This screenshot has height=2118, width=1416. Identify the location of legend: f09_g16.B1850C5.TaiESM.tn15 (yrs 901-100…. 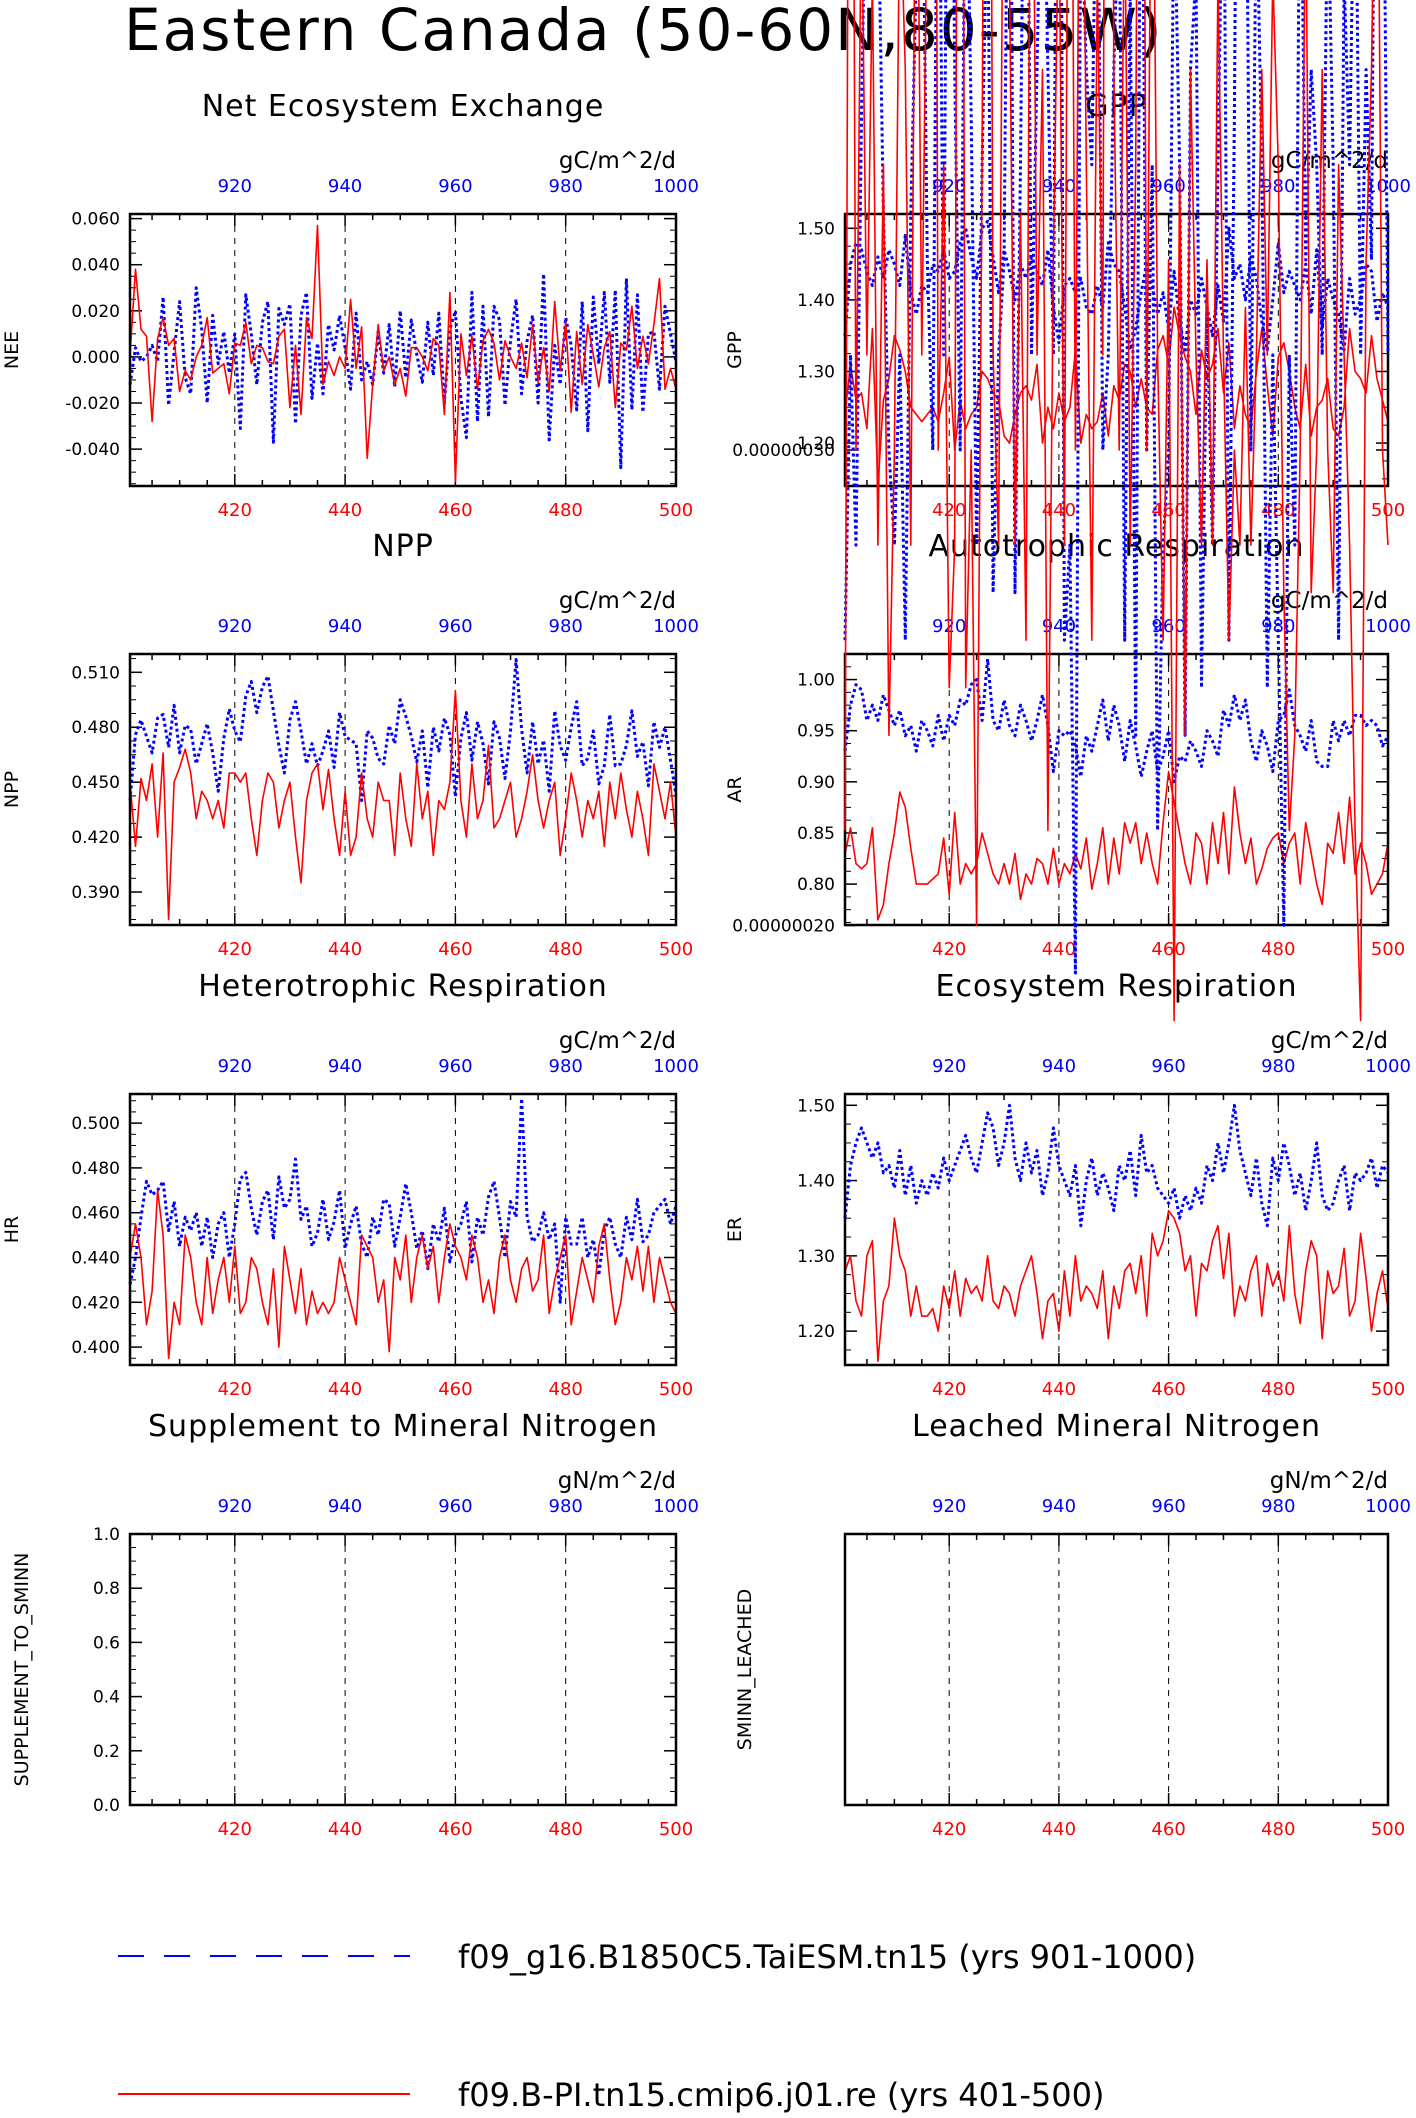
(657, 2026).